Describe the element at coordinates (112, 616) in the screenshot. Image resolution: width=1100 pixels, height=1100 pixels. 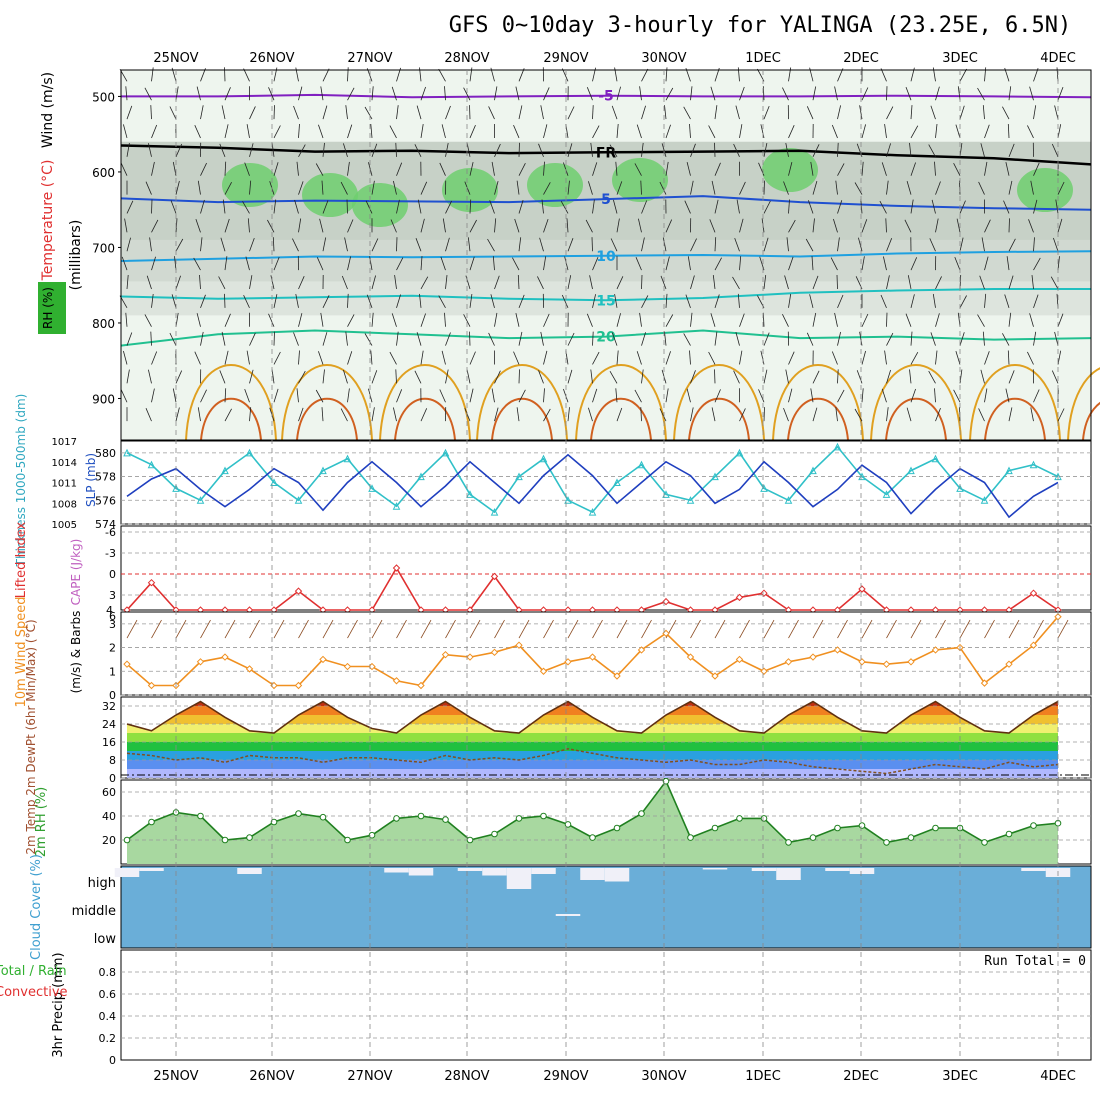
I see `li-tick: 6` at that location.